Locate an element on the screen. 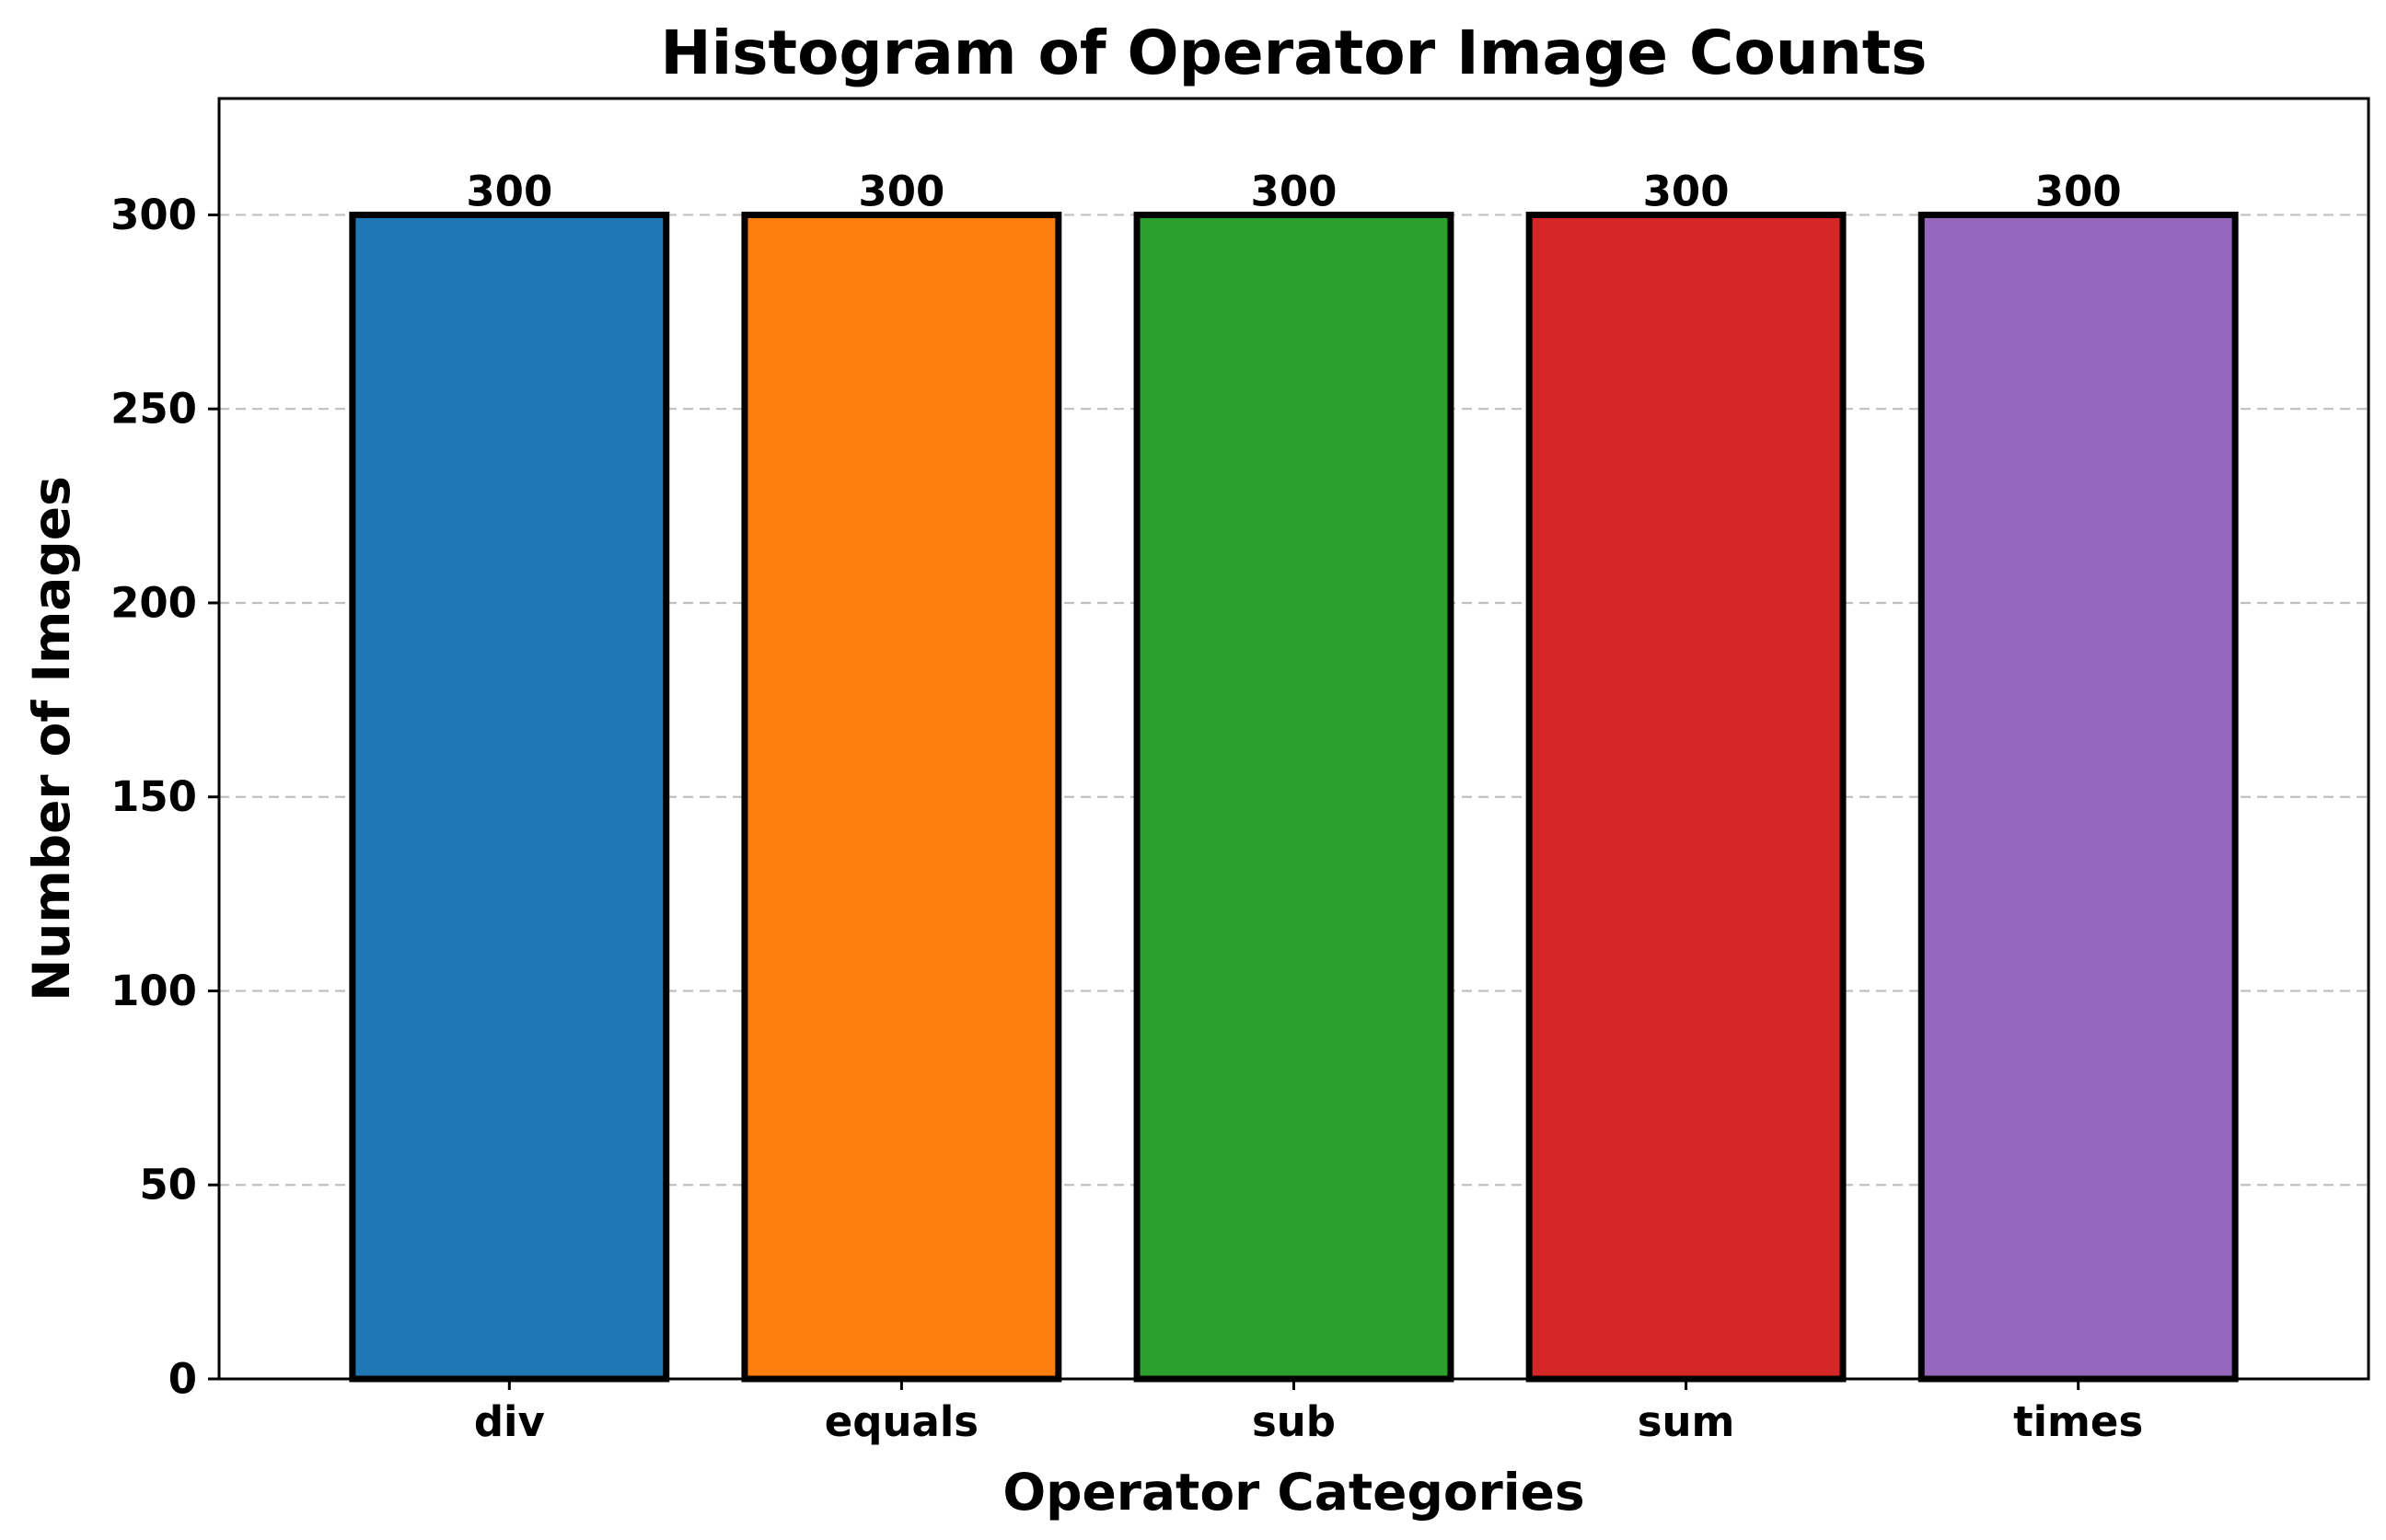  bar-div is located at coordinates (510, 797).